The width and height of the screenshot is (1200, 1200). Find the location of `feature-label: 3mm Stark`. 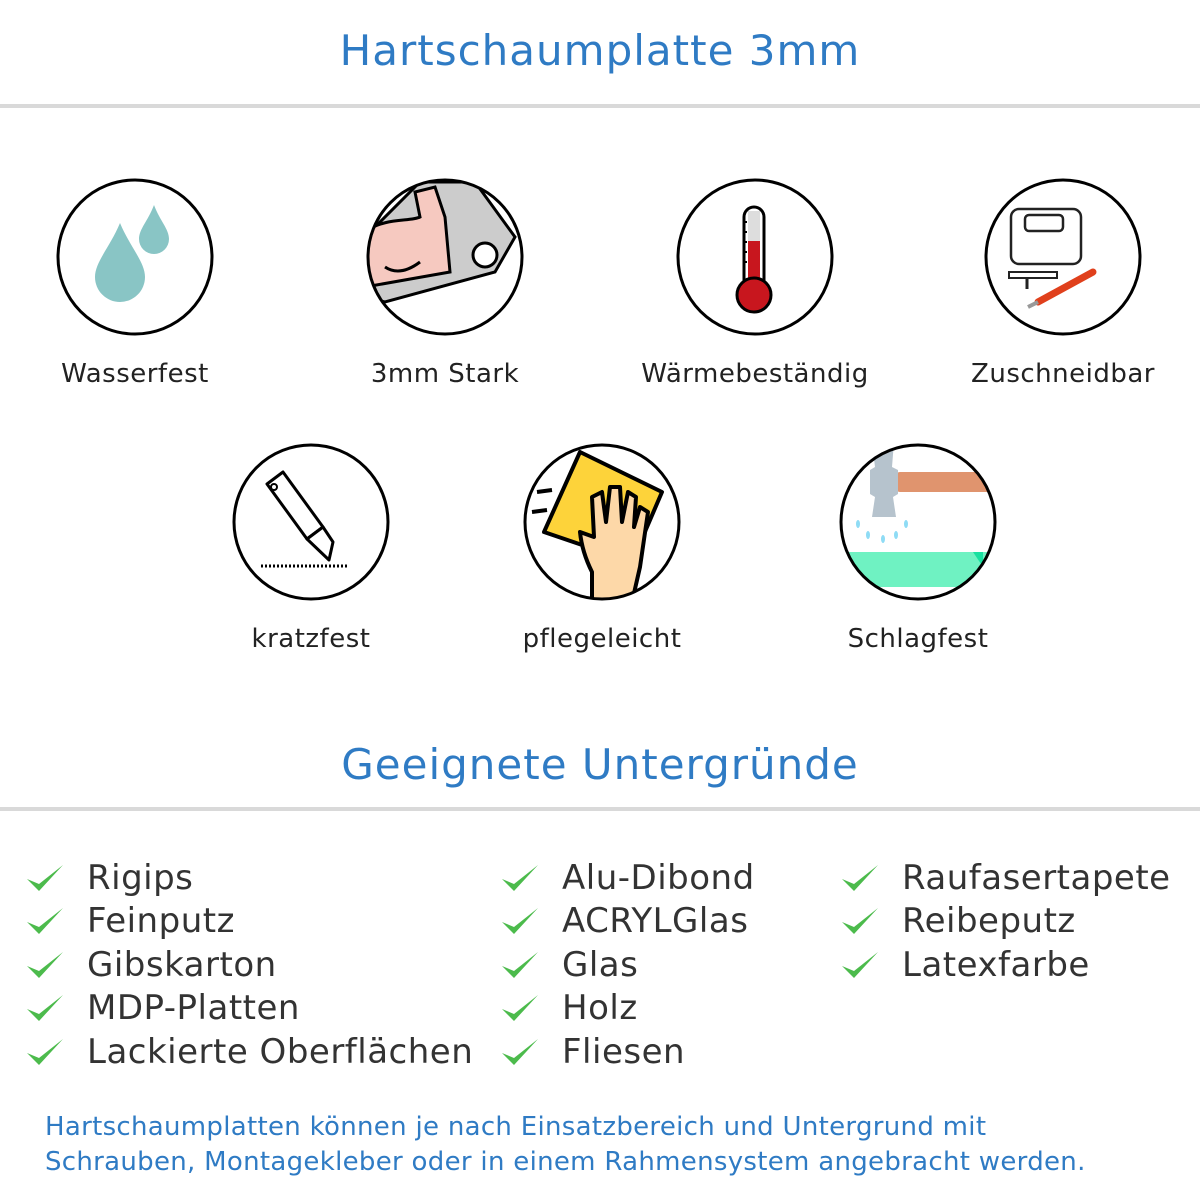

feature-label: 3mm Stark is located at coordinates (445, 374).